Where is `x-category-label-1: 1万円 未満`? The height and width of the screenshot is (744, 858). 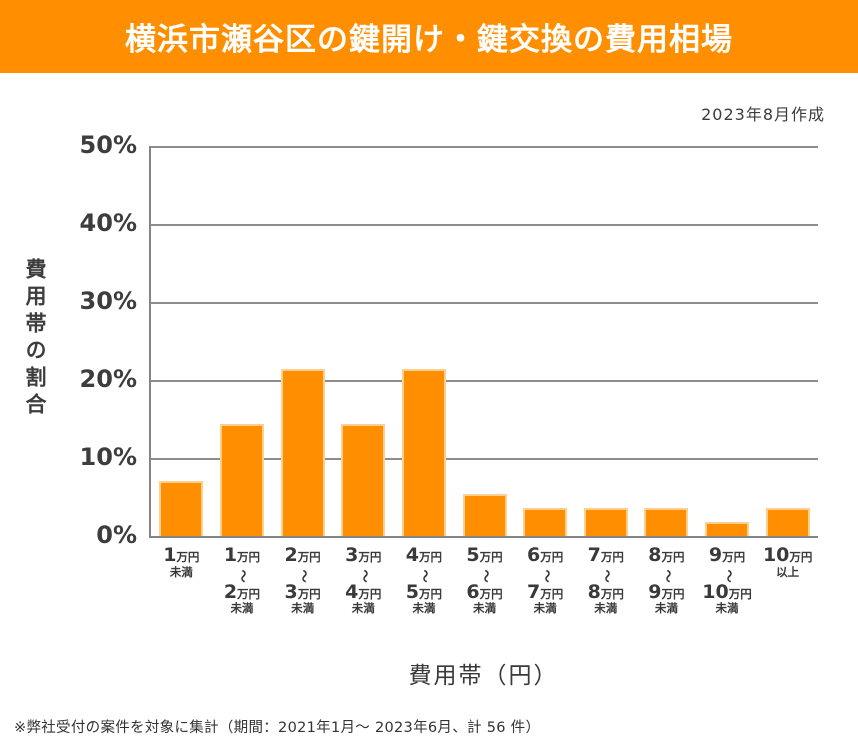 x-category-label-1: 1万円 未満 is located at coordinates (181, 561).